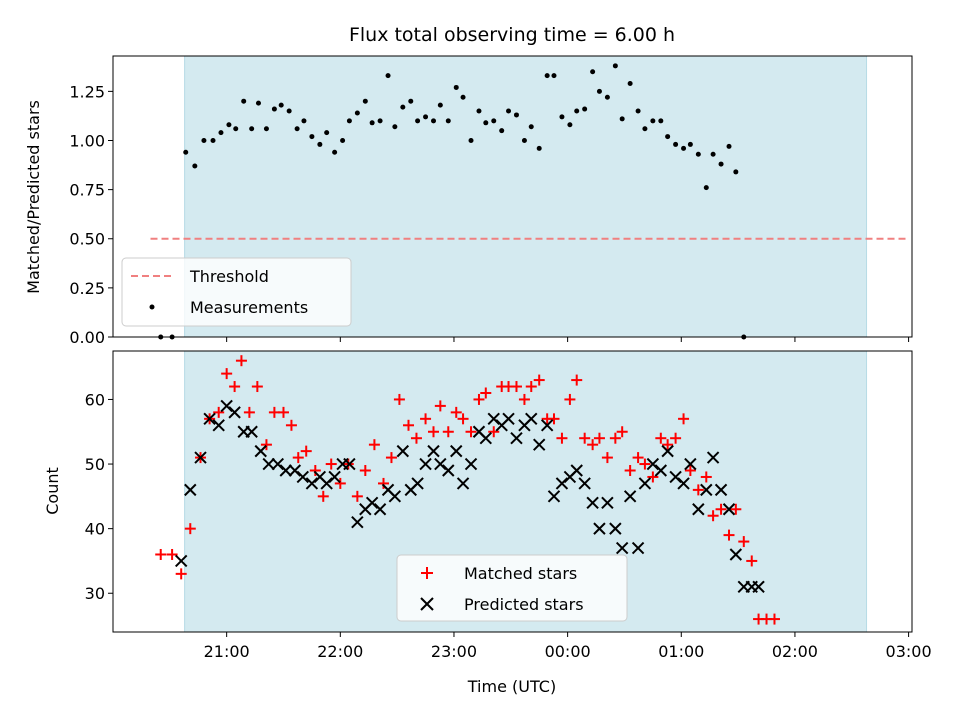  Describe the element at coordinates (87, 91) in the screenshot. I see `y-tick-label: 1.25` at that location.